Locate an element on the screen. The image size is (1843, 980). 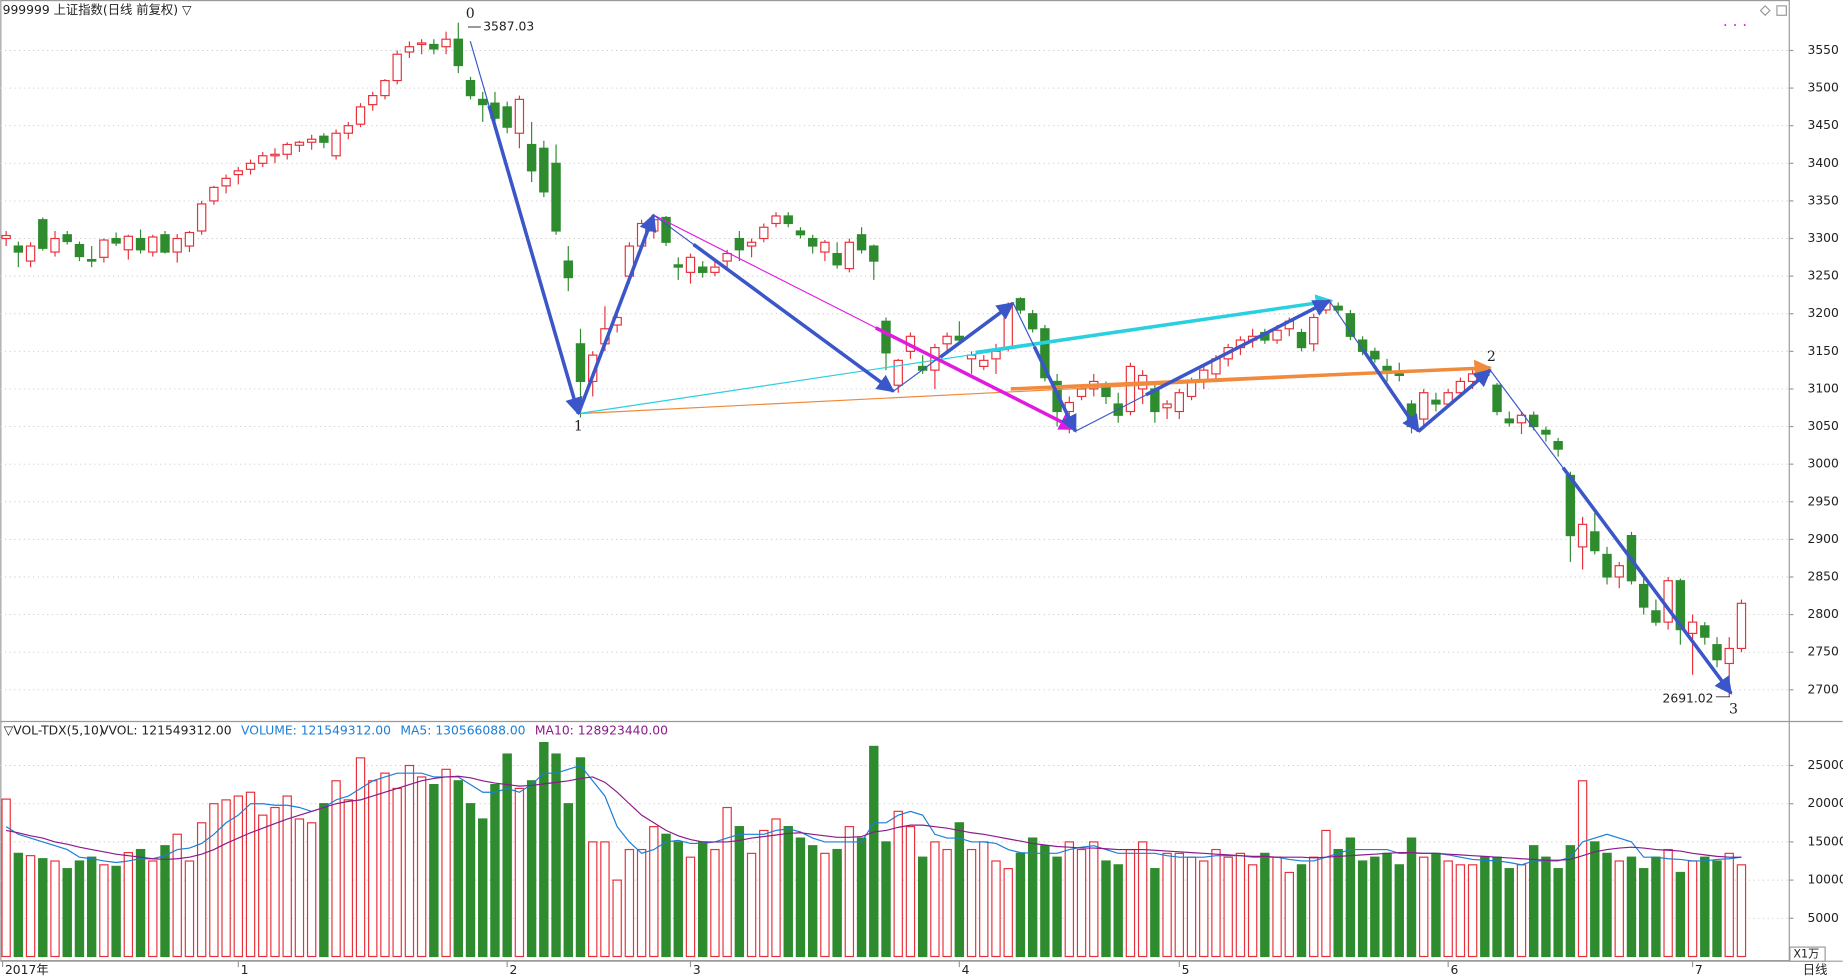
unit-label: X1万 is located at coordinates (1806, 954).